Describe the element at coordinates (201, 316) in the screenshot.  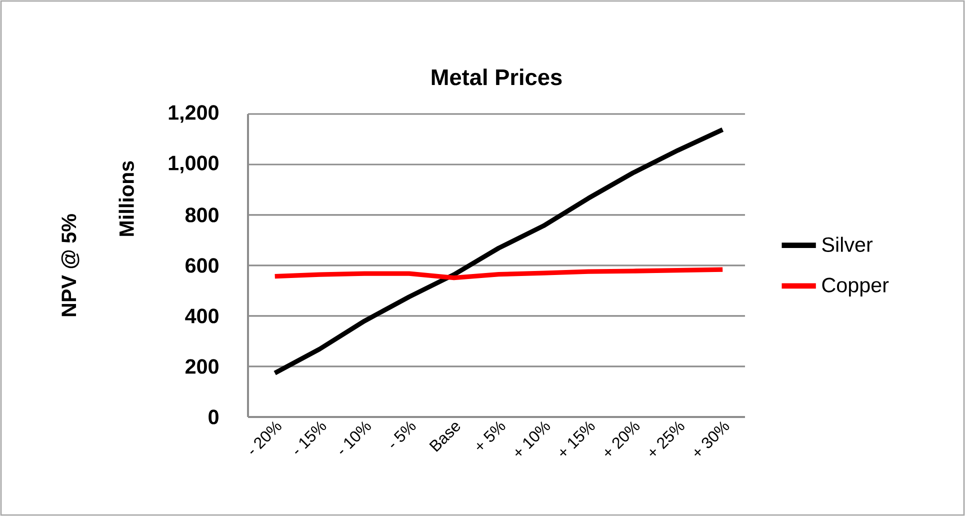
I see `y-tick-label: 400` at that location.